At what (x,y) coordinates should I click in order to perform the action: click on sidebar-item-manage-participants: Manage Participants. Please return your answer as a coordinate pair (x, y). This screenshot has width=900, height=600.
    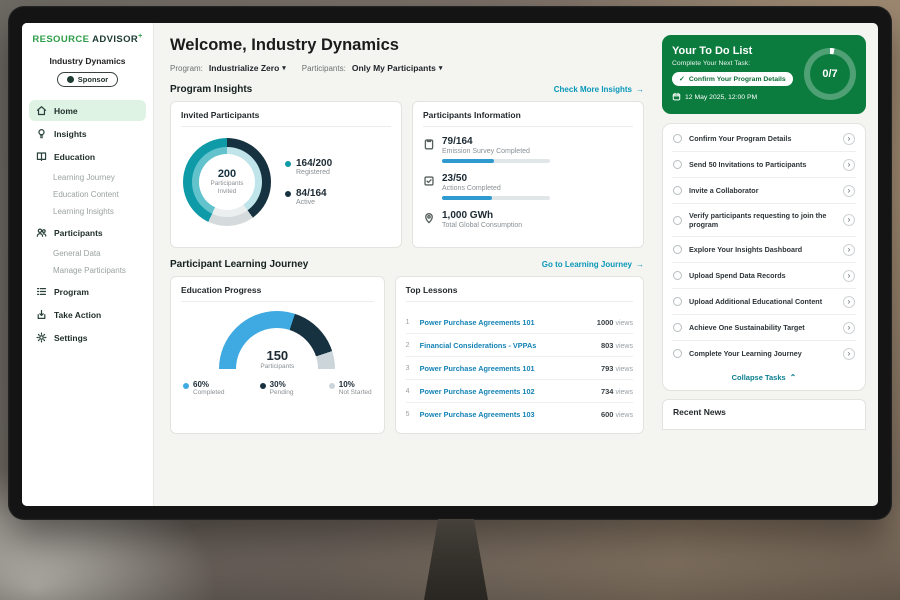
    Looking at the image, I should click on (89, 271).